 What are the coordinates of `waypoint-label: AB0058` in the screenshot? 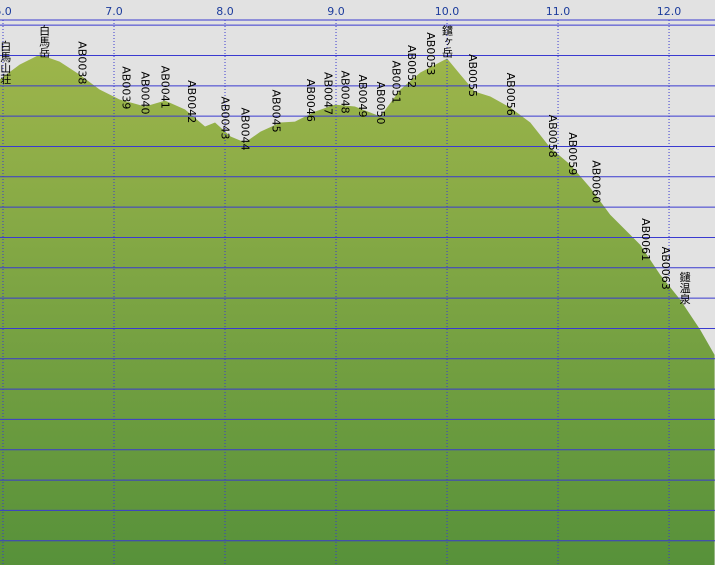 It's located at (552, 136).